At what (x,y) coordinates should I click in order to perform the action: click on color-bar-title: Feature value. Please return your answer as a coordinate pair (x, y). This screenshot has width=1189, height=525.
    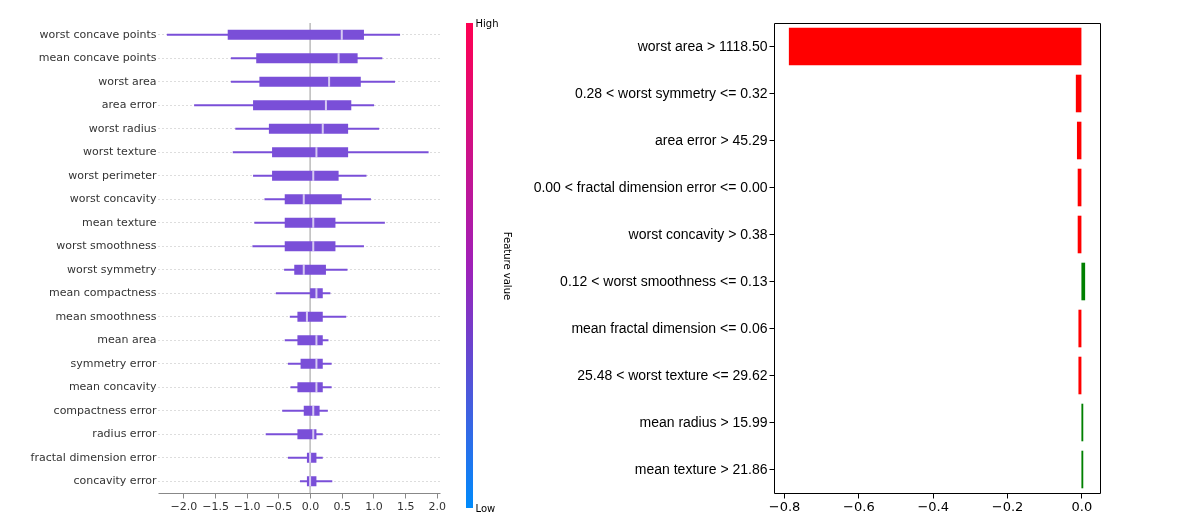
    Looking at the image, I should click on (508, 266).